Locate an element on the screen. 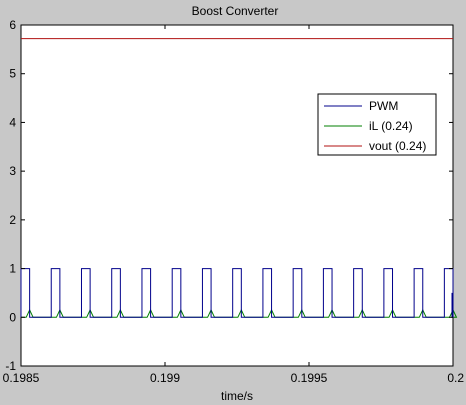  y-tick-label: 6 is located at coordinates (12, 25).